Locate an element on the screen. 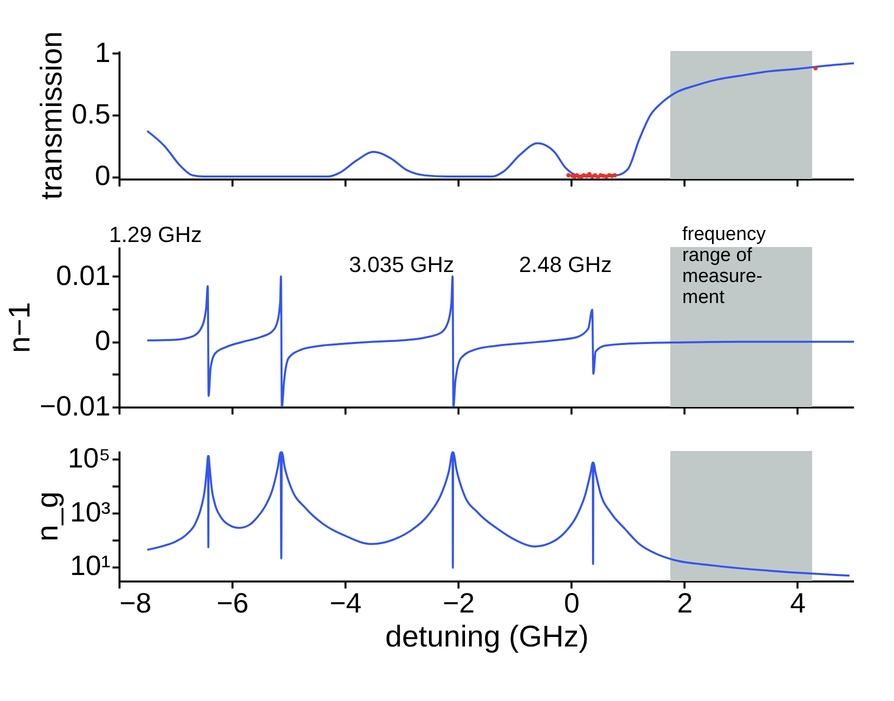  x-tick-label: 2 is located at coordinates (685, 603).